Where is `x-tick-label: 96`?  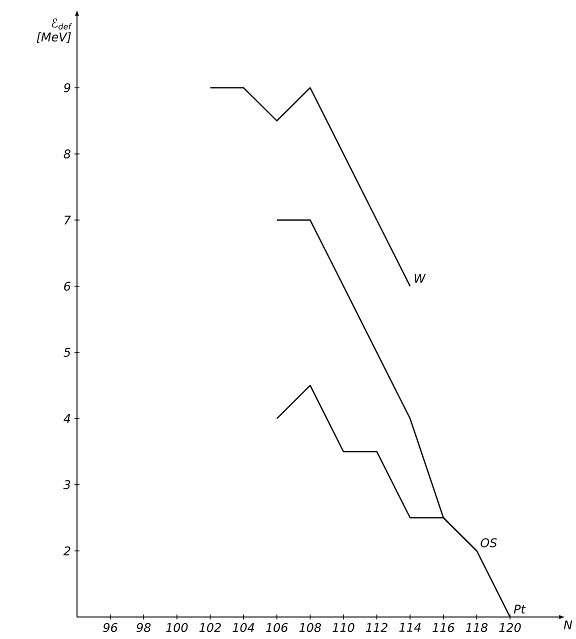 x-tick-label: 96 is located at coordinates (110, 627).